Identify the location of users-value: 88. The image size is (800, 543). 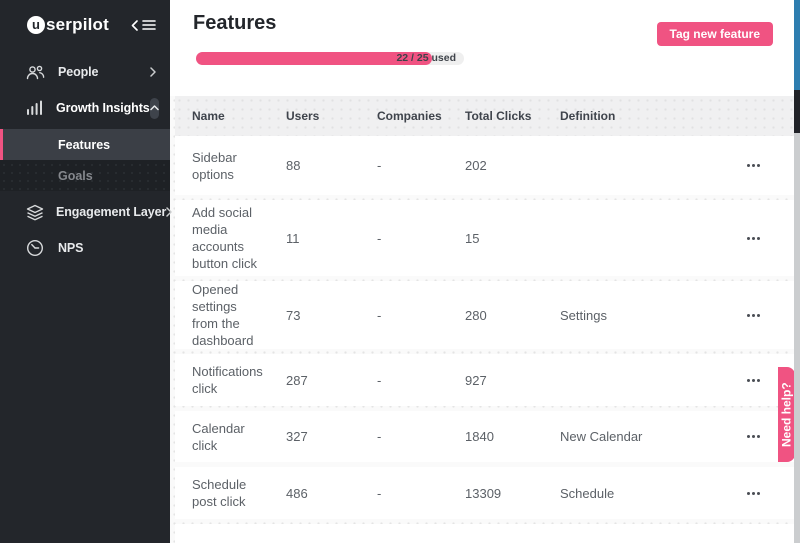
(293, 165).